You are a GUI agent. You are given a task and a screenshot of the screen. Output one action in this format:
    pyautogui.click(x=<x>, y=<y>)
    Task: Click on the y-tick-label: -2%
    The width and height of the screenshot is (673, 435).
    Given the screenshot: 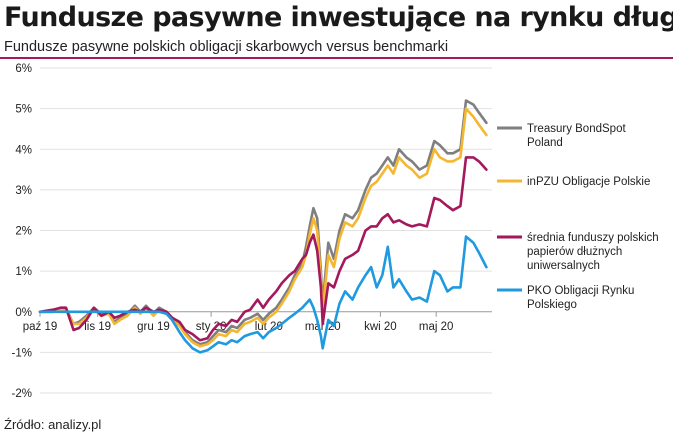 What is the action you would take?
    pyautogui.click(x=22, y=394)
    